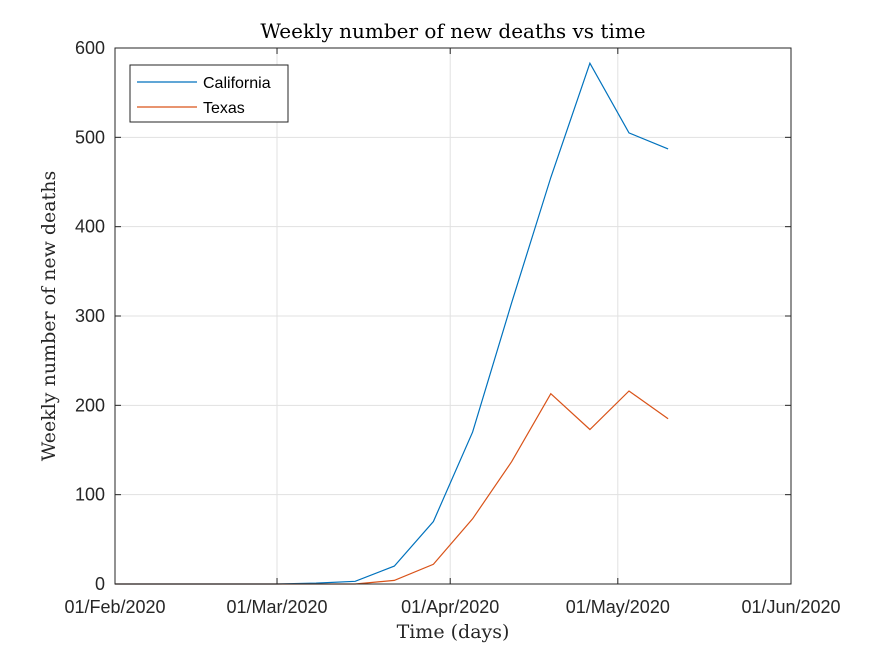 Image resolution: width=875 pixels, height=656 pixels. Describe the element at coordinates (90, 227) in the screenshot. I see `y-tick-label: 400` at that location.